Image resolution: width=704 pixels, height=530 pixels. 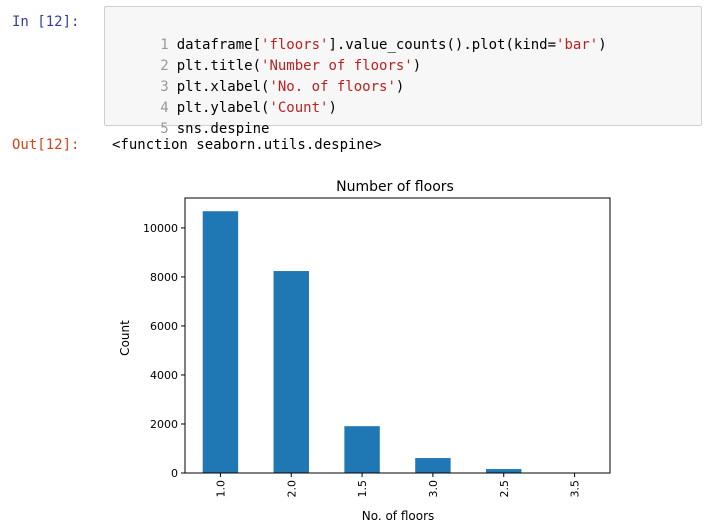 What do you see at coordinates (164, 424) in the screenshot?
I see `y-tick-label: 2000` at bounding box center [164, 424].